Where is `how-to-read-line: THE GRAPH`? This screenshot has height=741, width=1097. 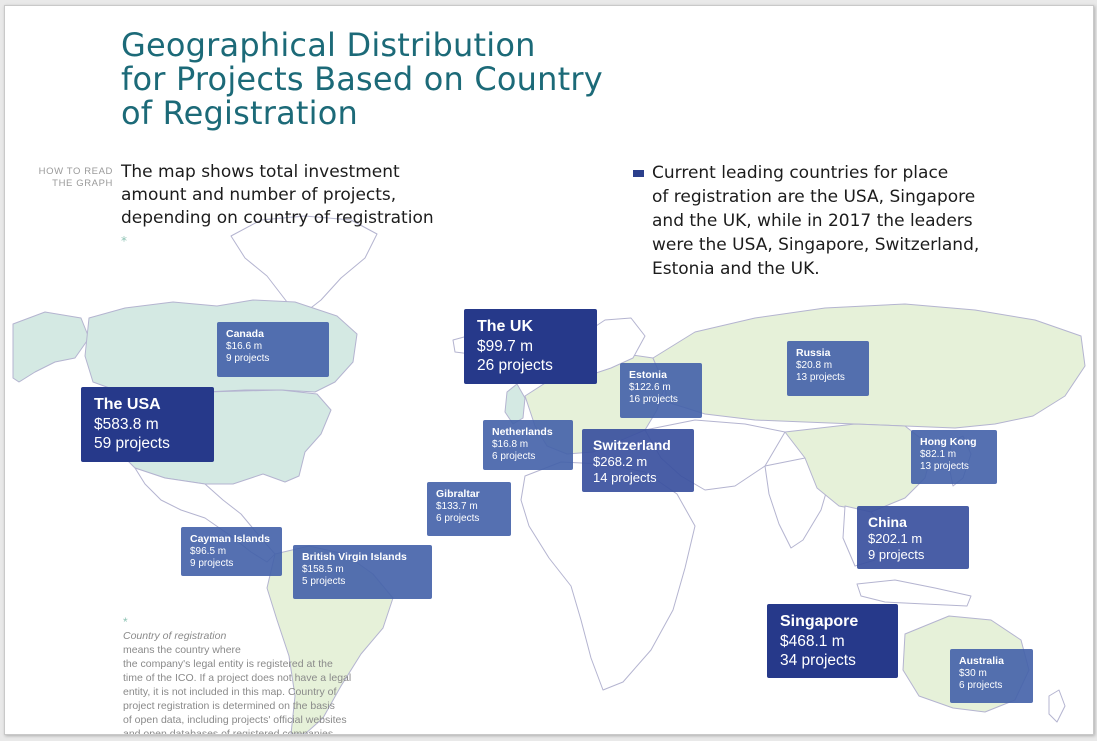 how-to-read-line: THE GRAPH is located at coordinates (82, 183).